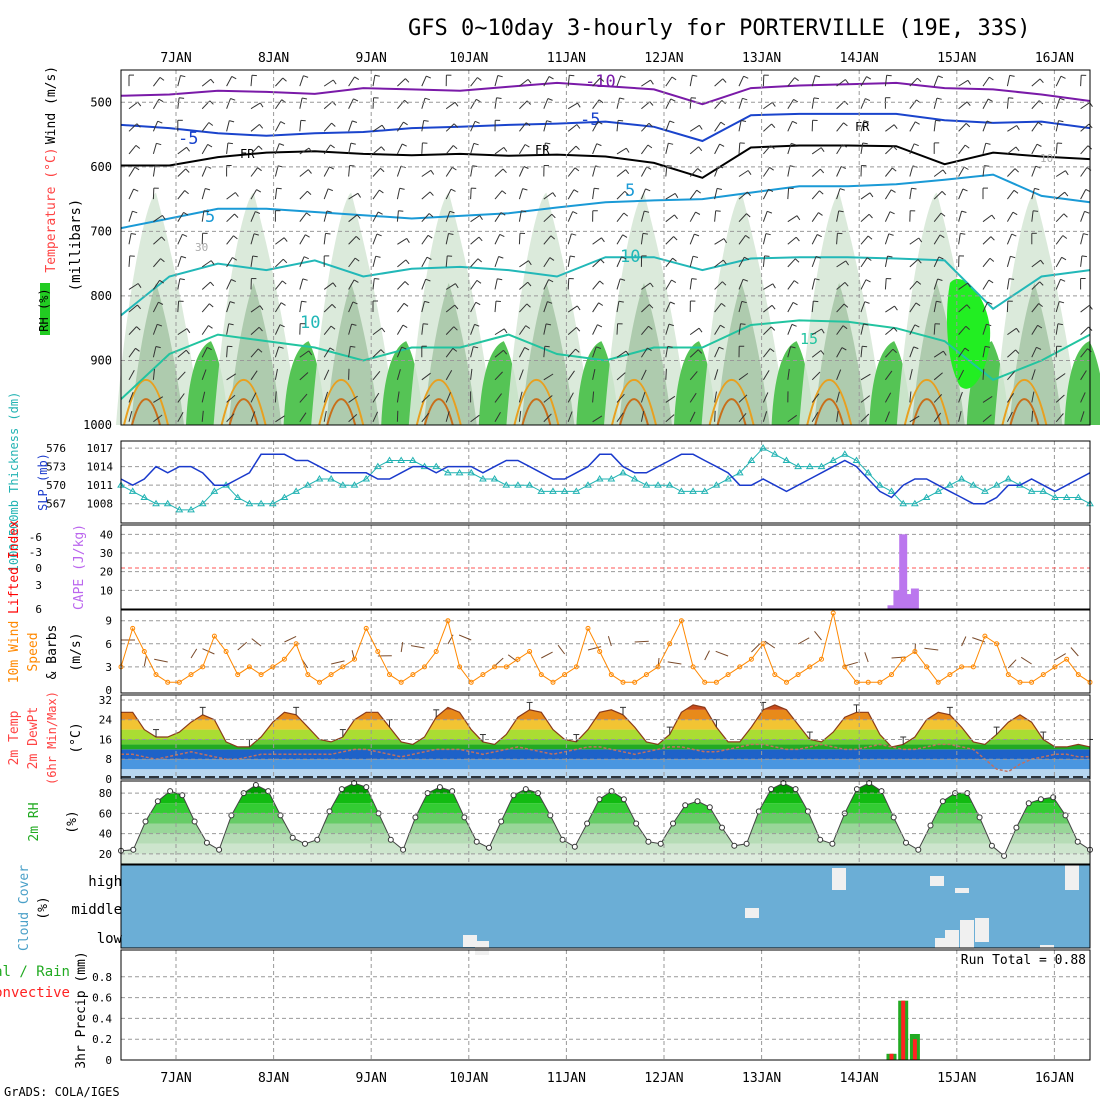 This screenshot has height=1100, width=1100. What do you see at coordinates (962, 890) in the screenshot?
I see `cloud-cell` at bounding box center [962, 890].